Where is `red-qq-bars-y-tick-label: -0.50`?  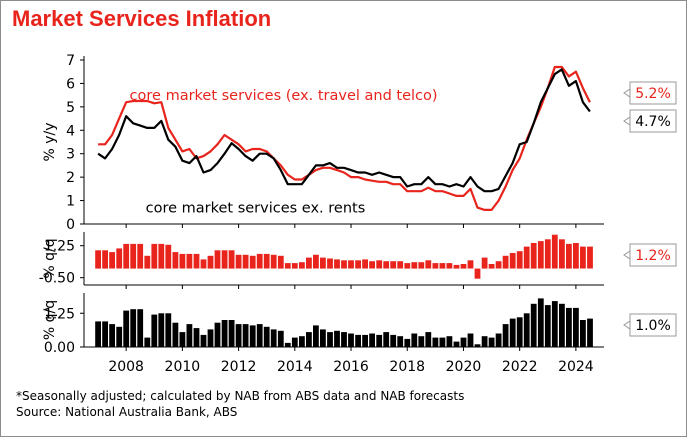 red-qq-bars-y-tick-label: -0.50 is located at coordinates (57, 279).